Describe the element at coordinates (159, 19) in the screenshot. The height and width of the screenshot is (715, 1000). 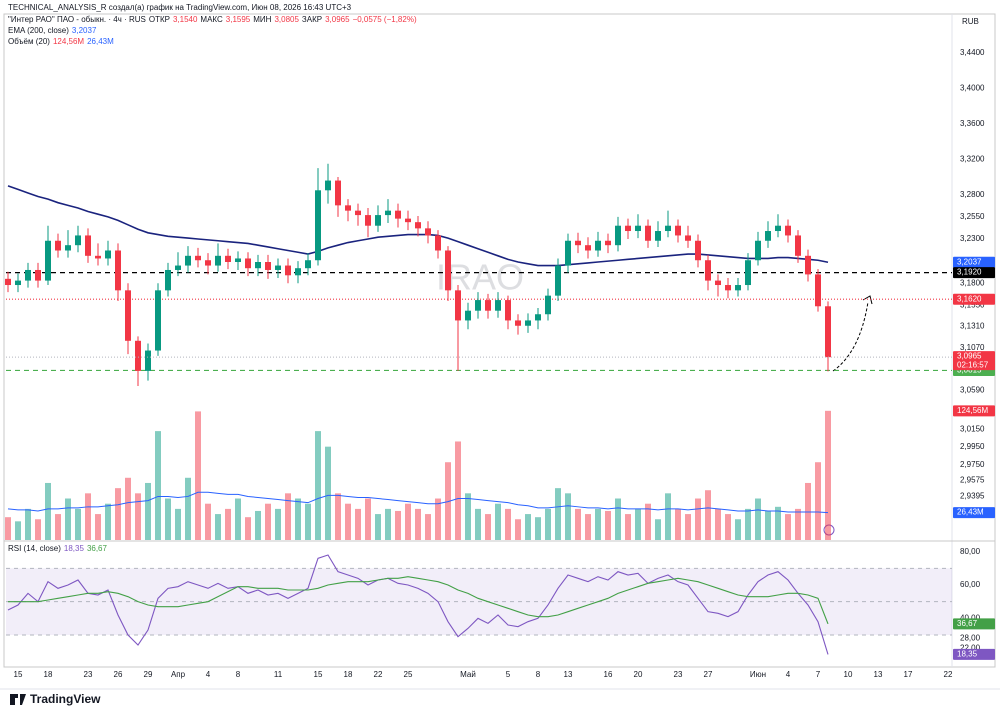
I see `ohlc-name: ОТКР` at that location.